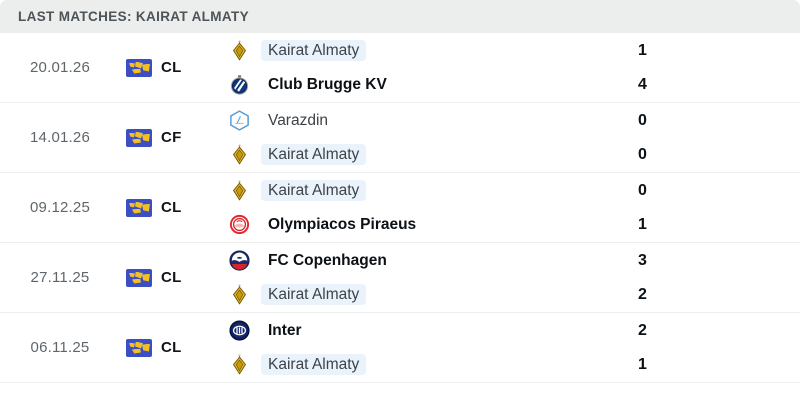 The width and height of the screenshot is (800, 400). I want to click on copenhagen-crest-icon, so click(239, 260).